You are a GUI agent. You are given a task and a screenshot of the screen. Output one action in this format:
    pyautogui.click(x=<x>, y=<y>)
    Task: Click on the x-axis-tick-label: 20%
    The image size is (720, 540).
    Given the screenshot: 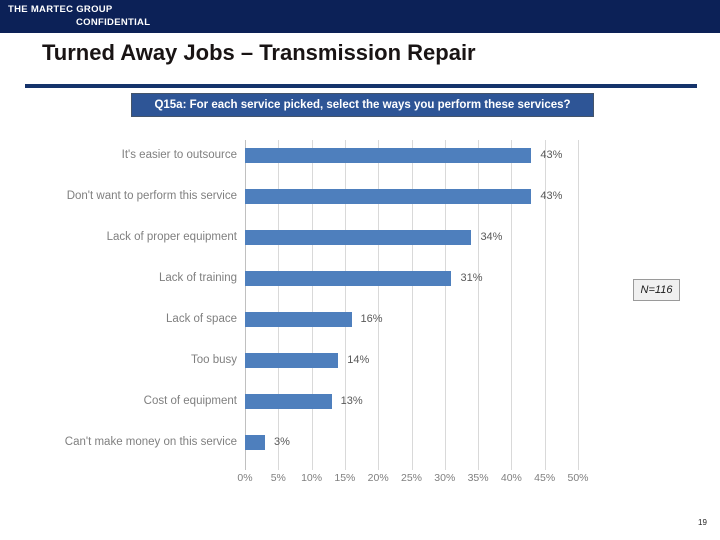 What is the action you would take?
    pyautogui.click(x=378, y=478)
    